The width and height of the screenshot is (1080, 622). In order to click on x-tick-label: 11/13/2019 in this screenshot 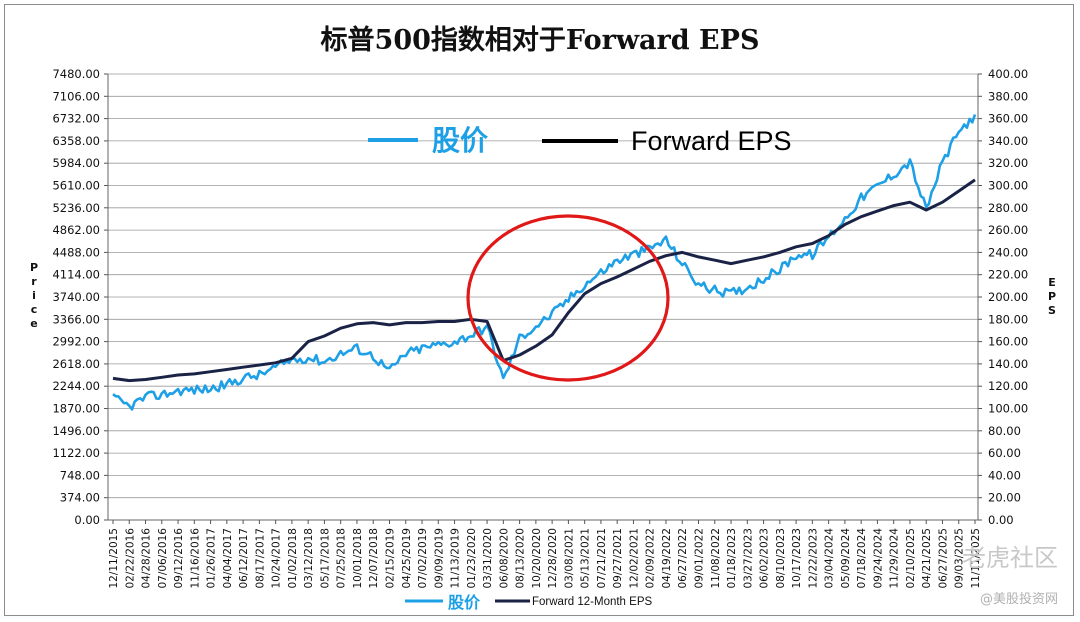, I will do `click(456, 558)`.